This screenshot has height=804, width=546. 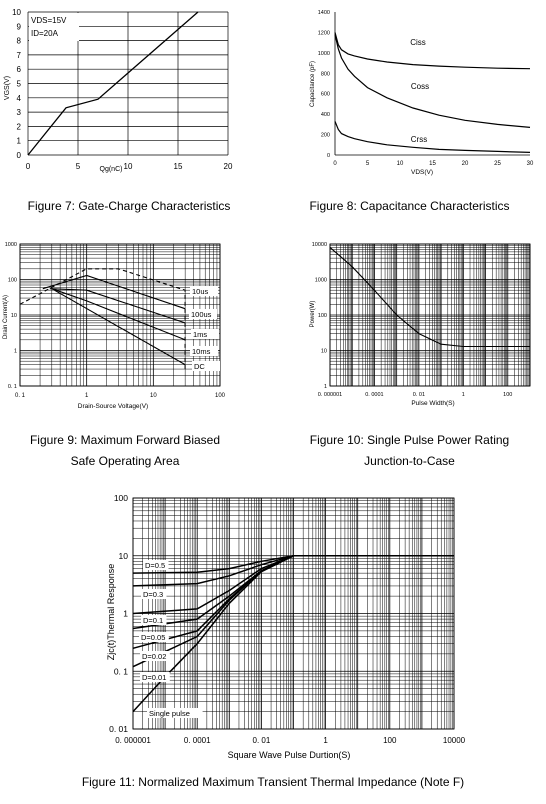 I want to click on y-tick-label: 600, so click(x=325, y=95).